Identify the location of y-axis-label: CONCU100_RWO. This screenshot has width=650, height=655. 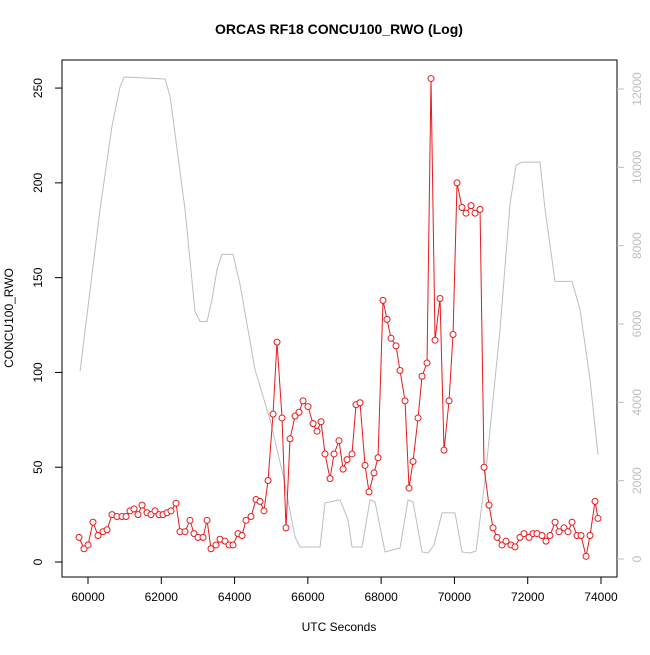
(9, 318).